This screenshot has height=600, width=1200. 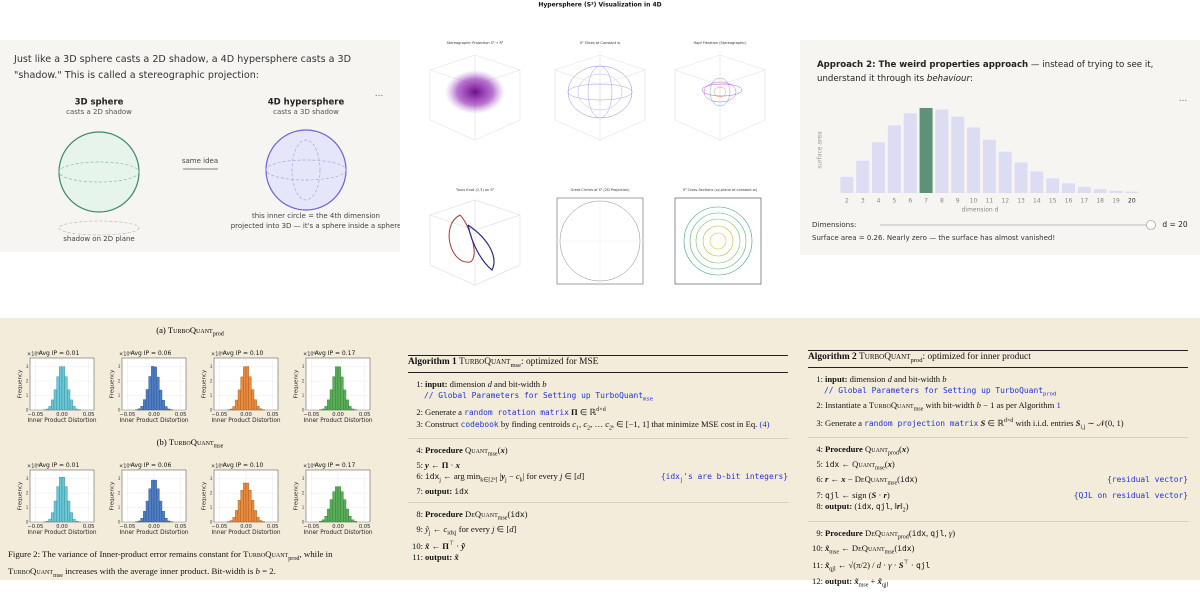 I want to click on text-run: j, so click(x=493, y=529).